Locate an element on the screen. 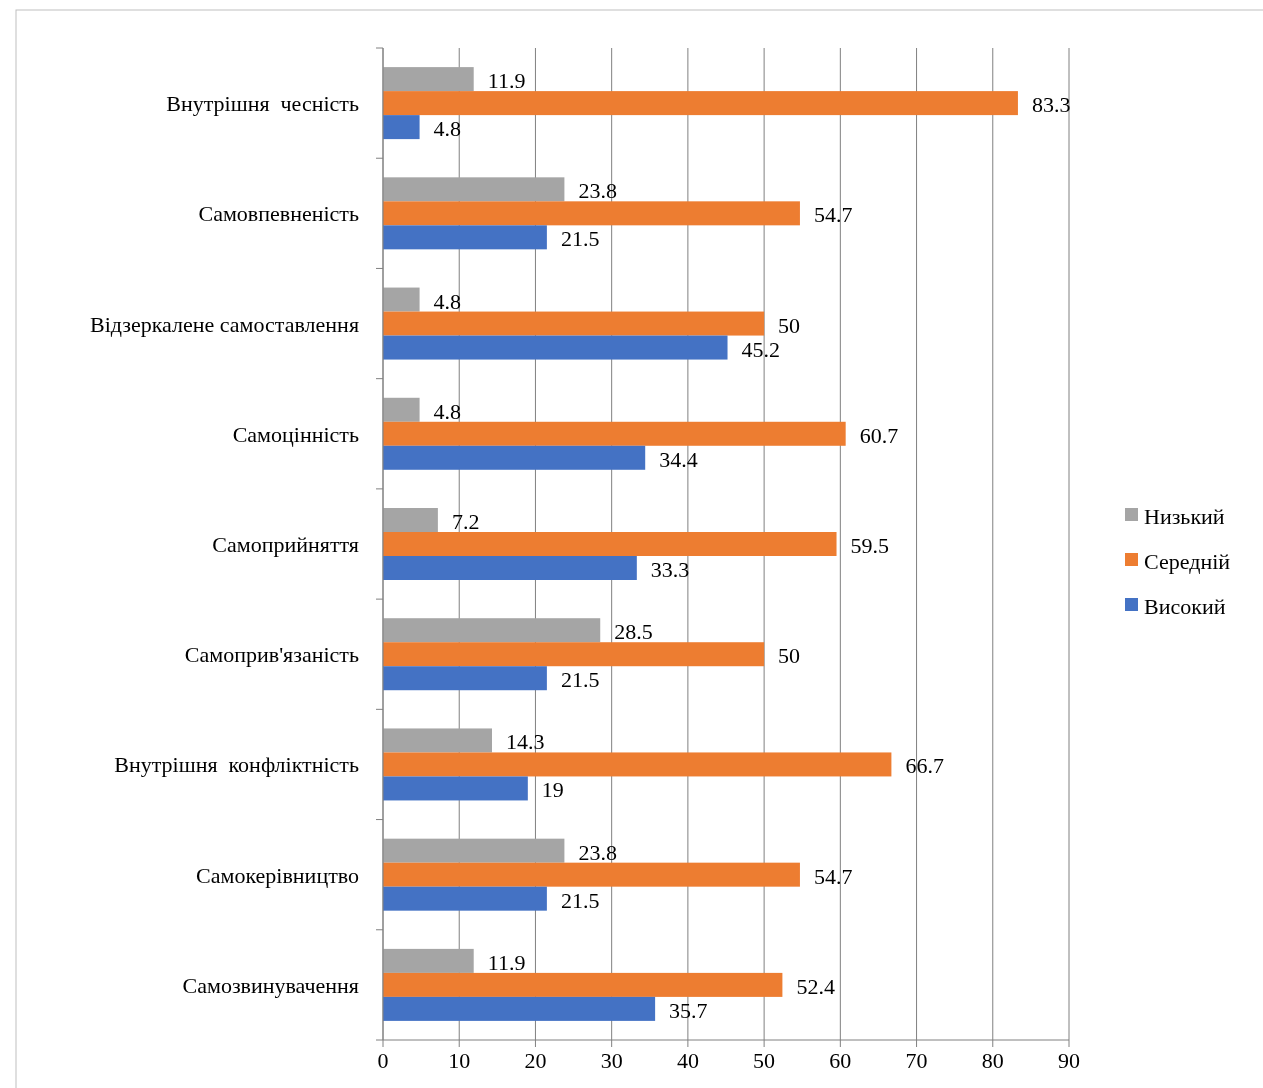  data-label: 60.7 is located at coordinates (879, 435).